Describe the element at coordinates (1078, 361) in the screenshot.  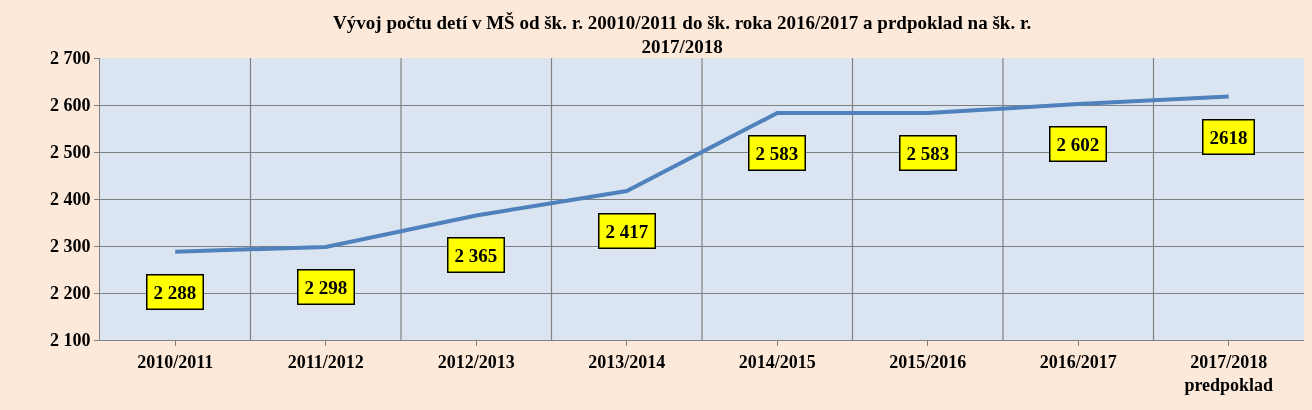
I see `x-tick-label: 2016/2017` at that location.